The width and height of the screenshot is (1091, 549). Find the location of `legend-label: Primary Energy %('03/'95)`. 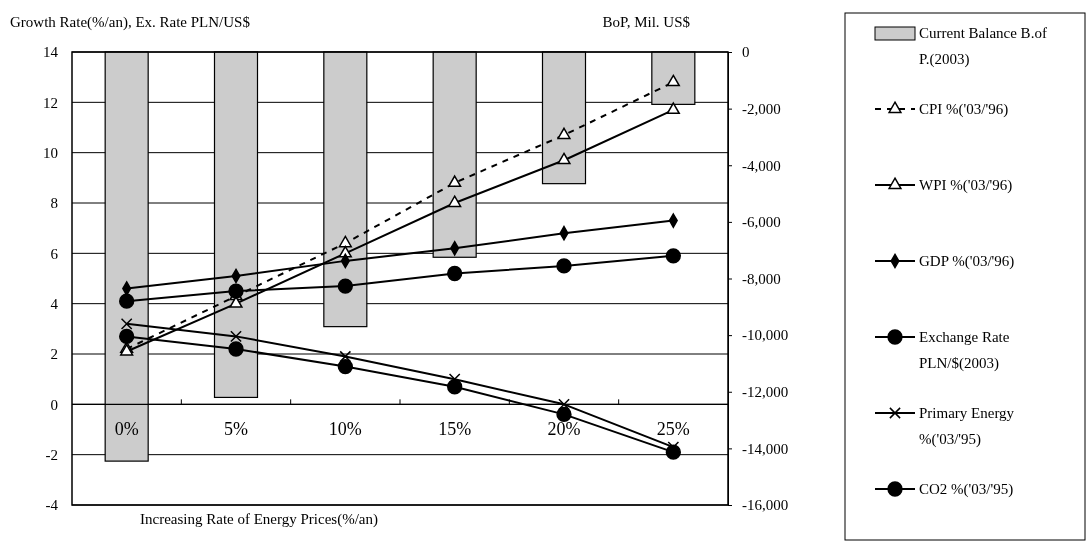

legend-label: Primary Energy %('03/'95) is located at coordinates (967, 426).